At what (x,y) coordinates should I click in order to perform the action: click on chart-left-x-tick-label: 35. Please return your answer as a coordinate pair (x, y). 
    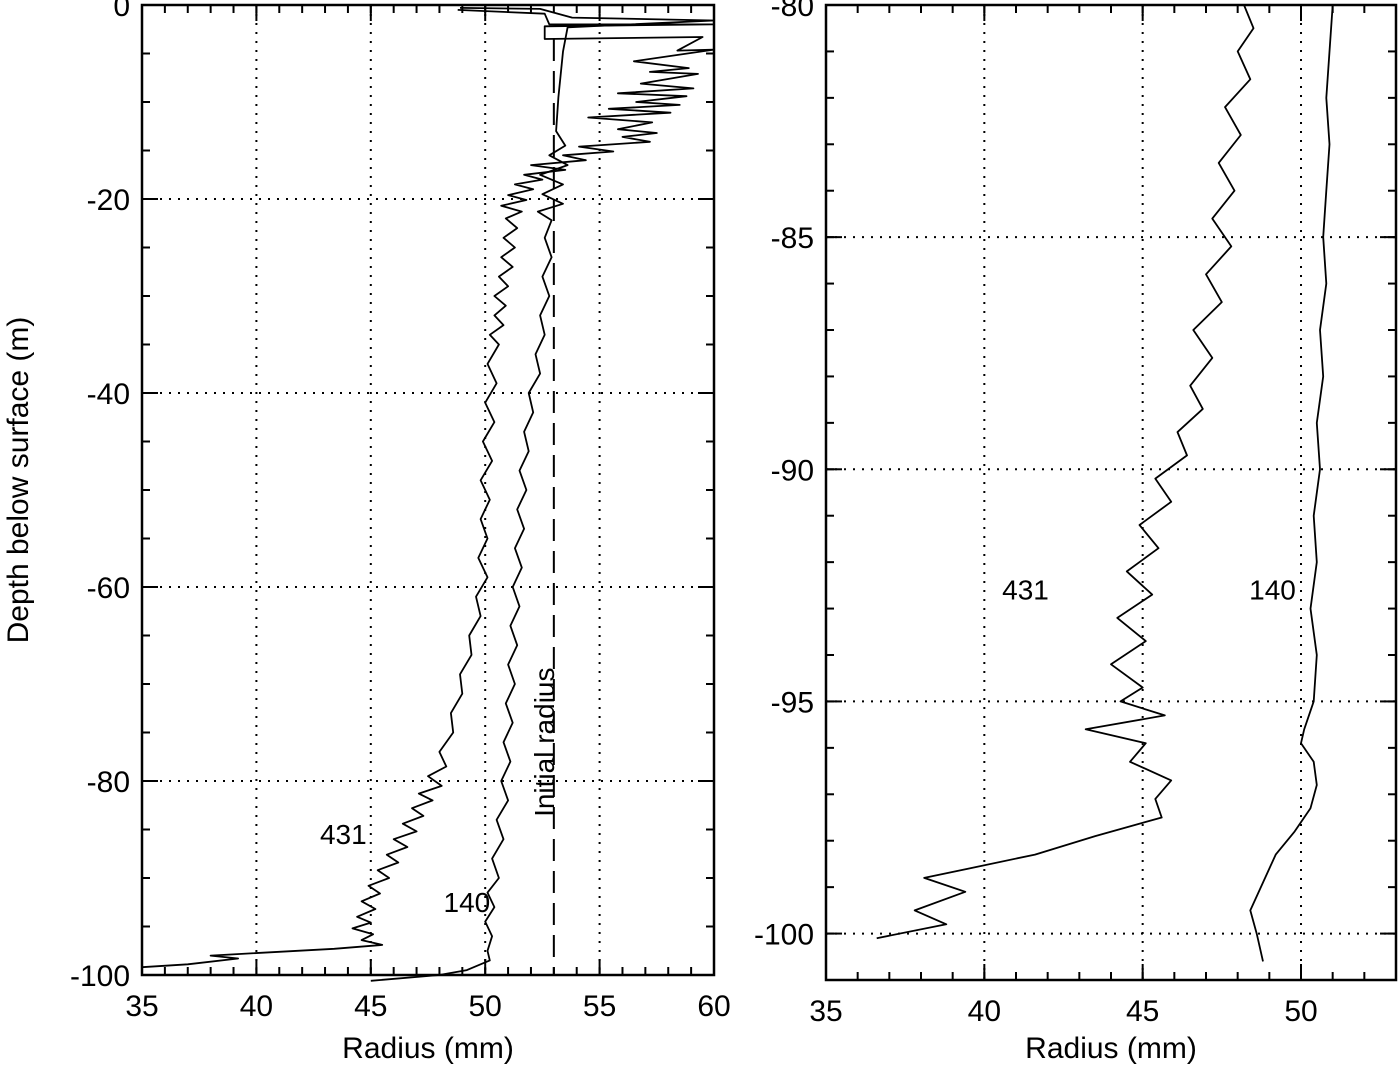
    Looking at the image, I should click on (141, 1006).